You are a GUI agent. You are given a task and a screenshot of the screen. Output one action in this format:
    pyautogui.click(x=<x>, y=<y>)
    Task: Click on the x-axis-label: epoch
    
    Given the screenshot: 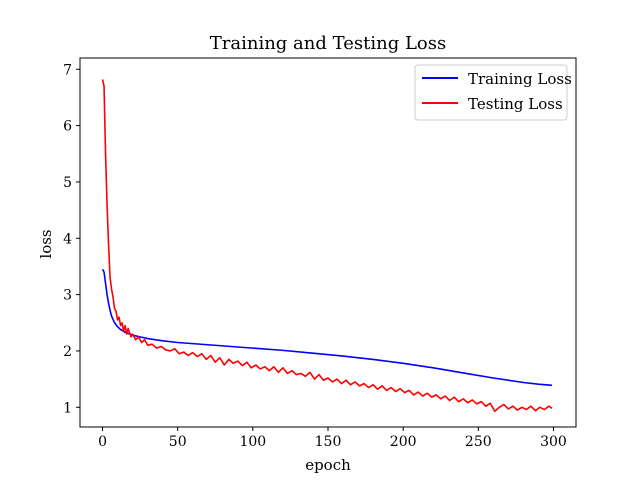 What is the action you would take?
    pyautogui.click(x=328, y=465)
    